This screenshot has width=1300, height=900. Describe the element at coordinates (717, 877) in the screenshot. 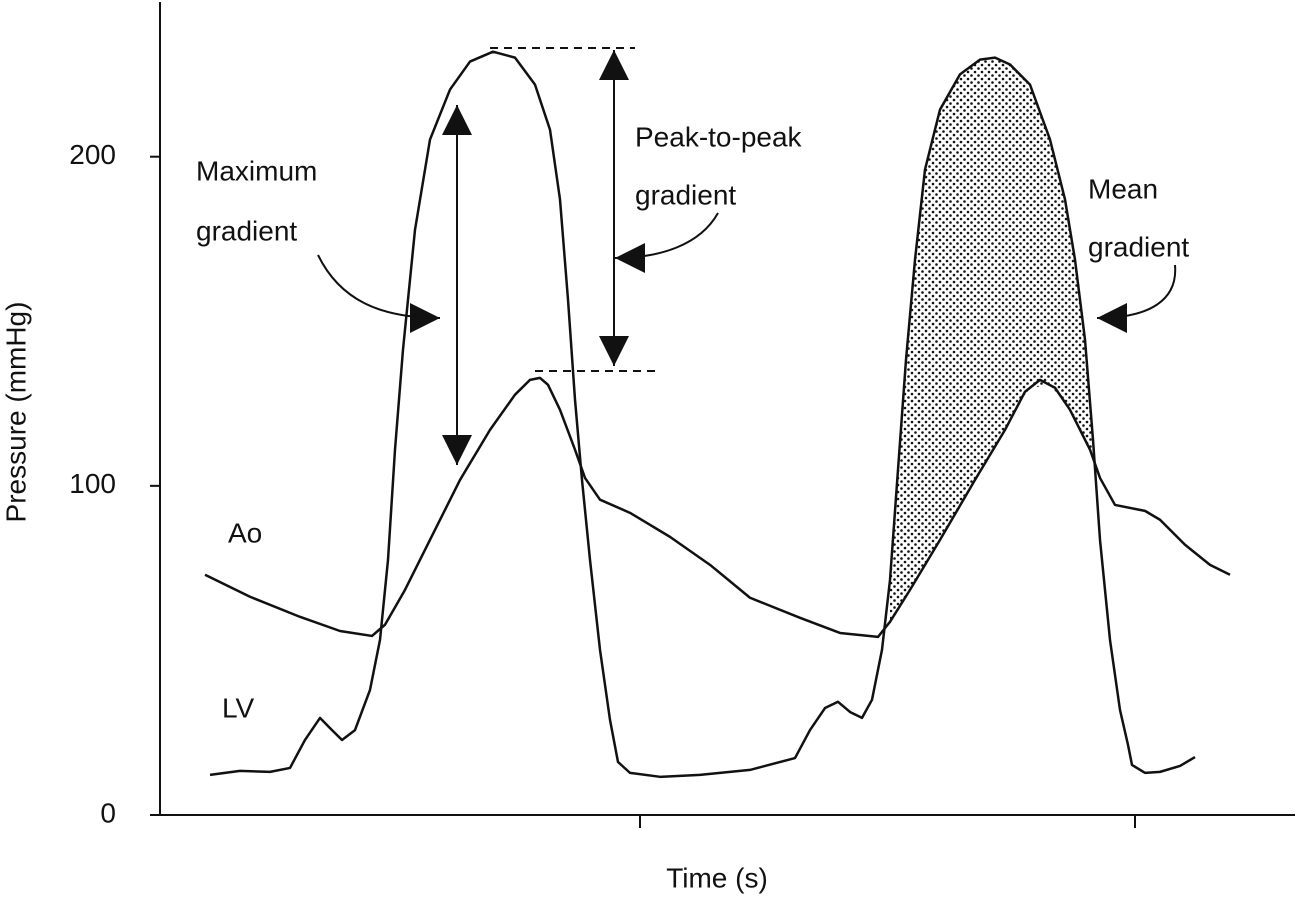

I see `x-axis-label: Time (s)` at that location.